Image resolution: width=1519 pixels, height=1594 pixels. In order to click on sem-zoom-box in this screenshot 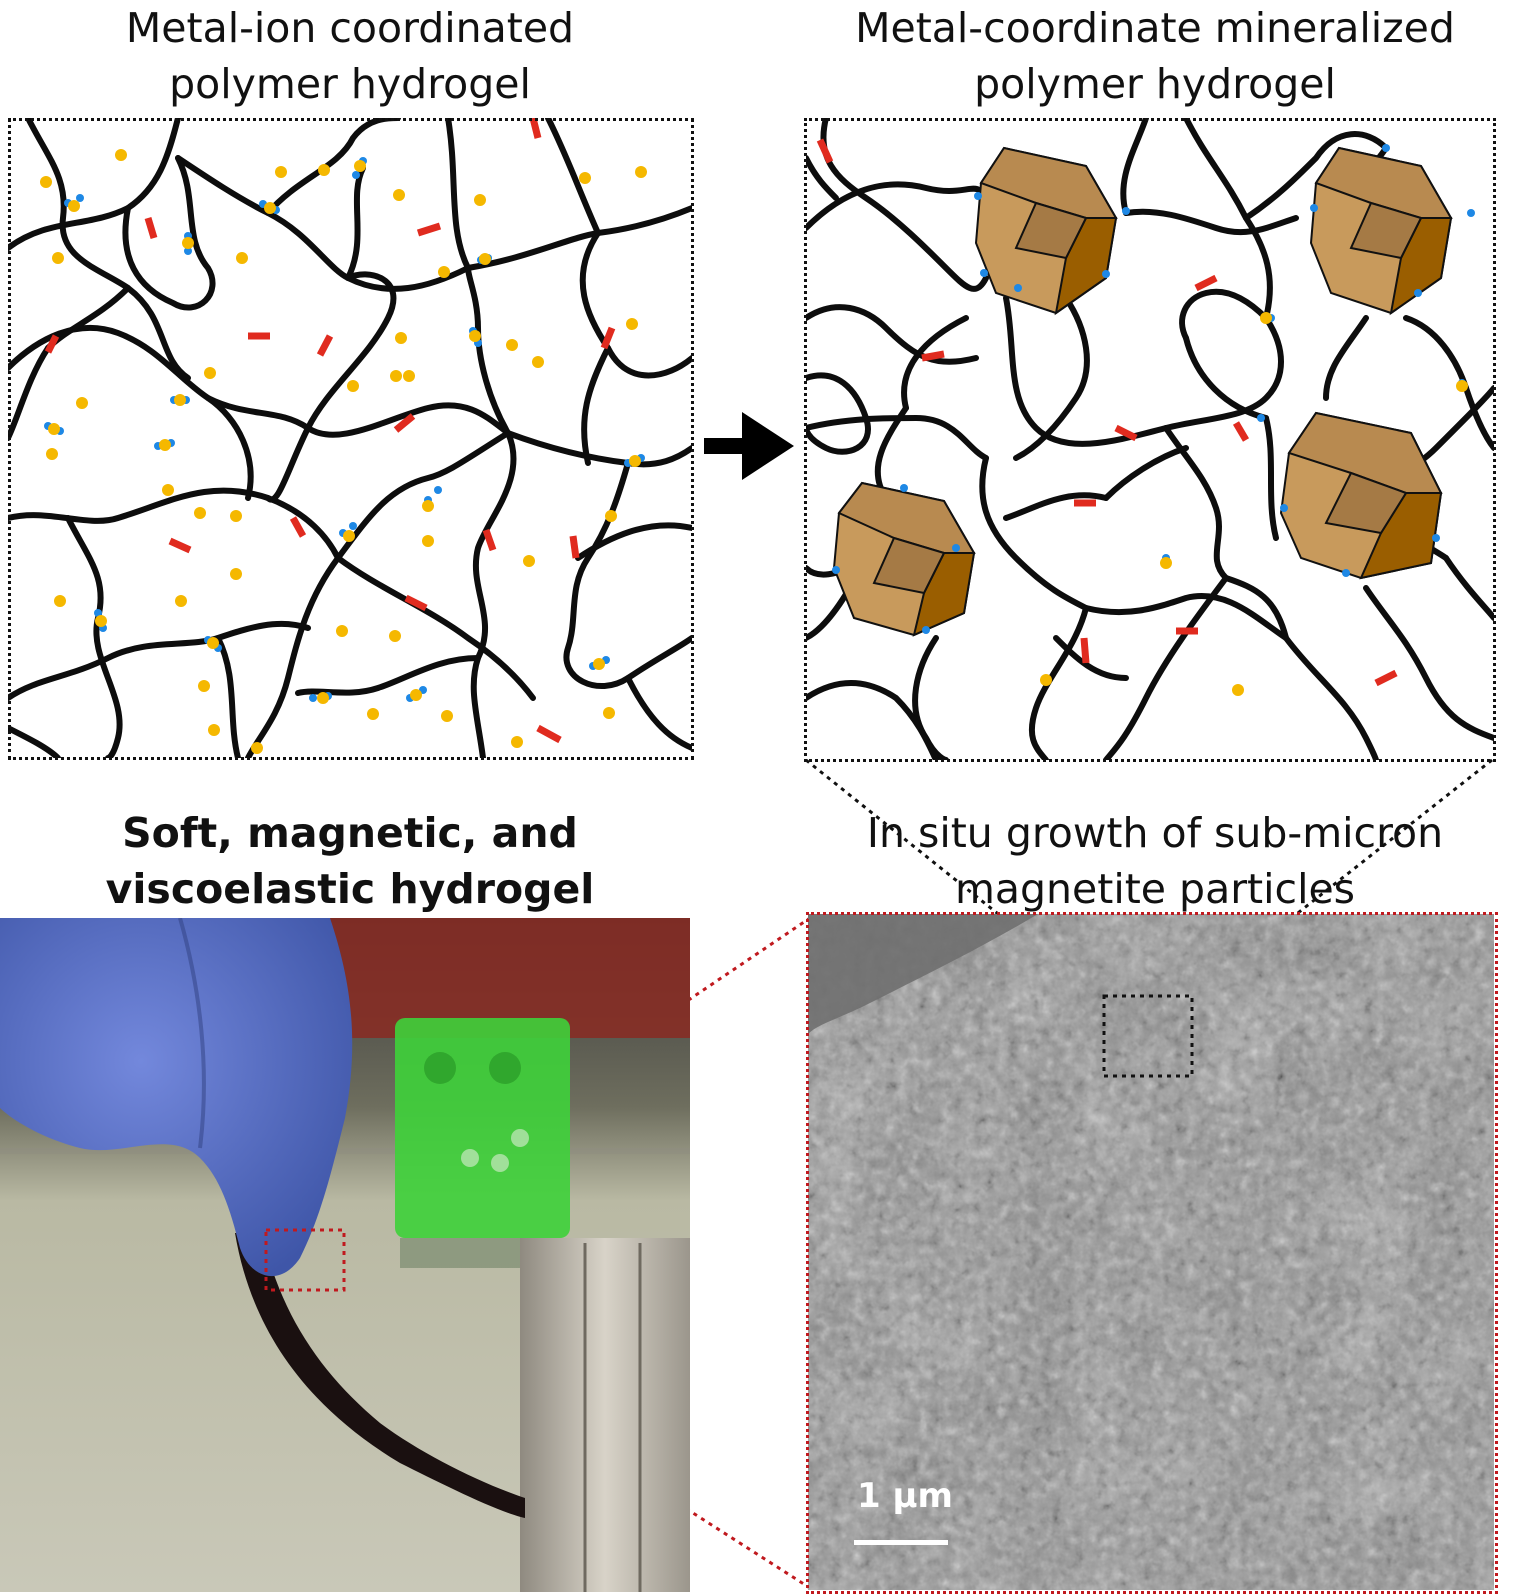, I will do `click(1148, 1036)`.